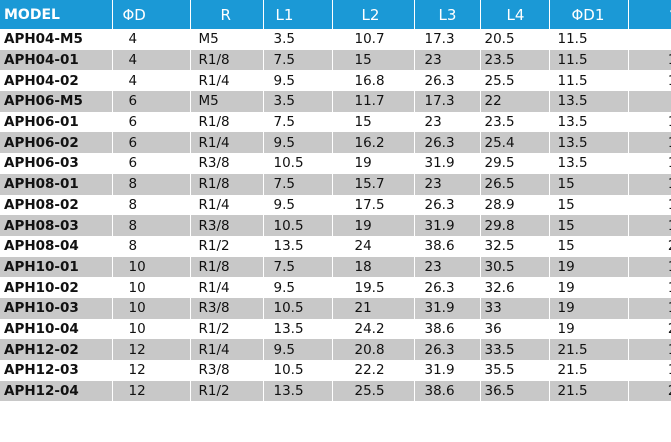  Describe the element at coordinates (56, 329) in the screenshot. I see `cell-model: APH10-04` at that location.